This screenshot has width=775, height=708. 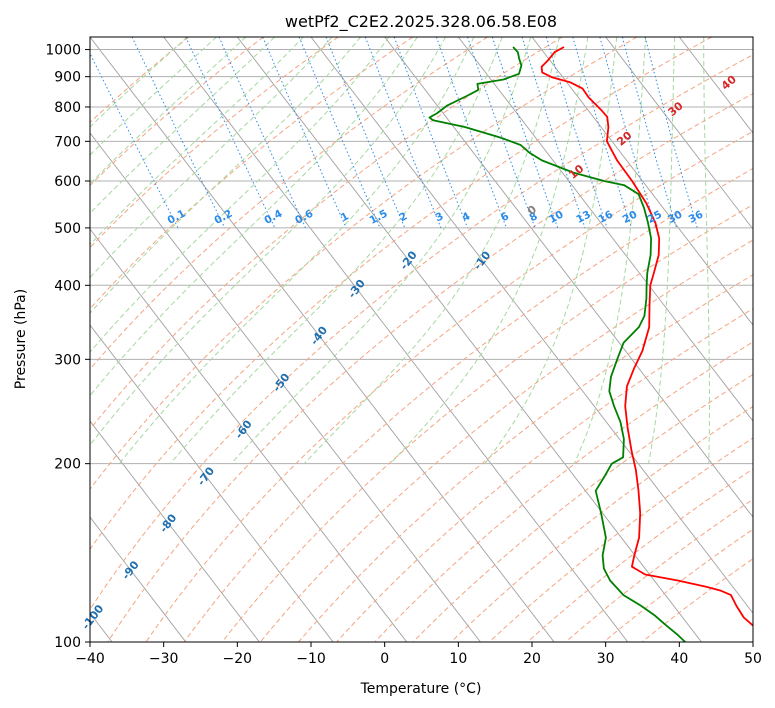 I want to click on y-tick-label: 100, so click(x=67, y=643).